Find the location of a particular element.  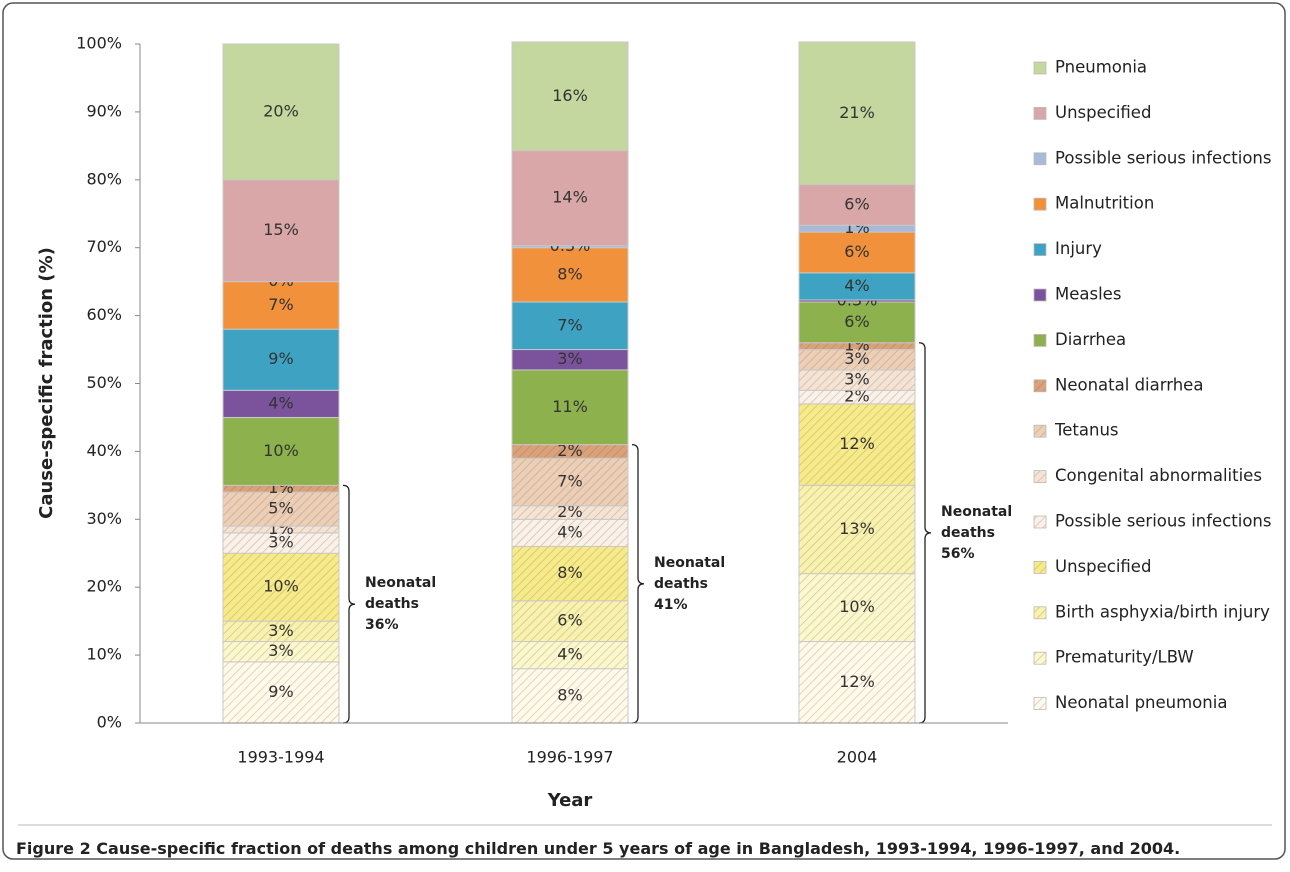

segment-label: 7% is located at coordinates (280, 304).